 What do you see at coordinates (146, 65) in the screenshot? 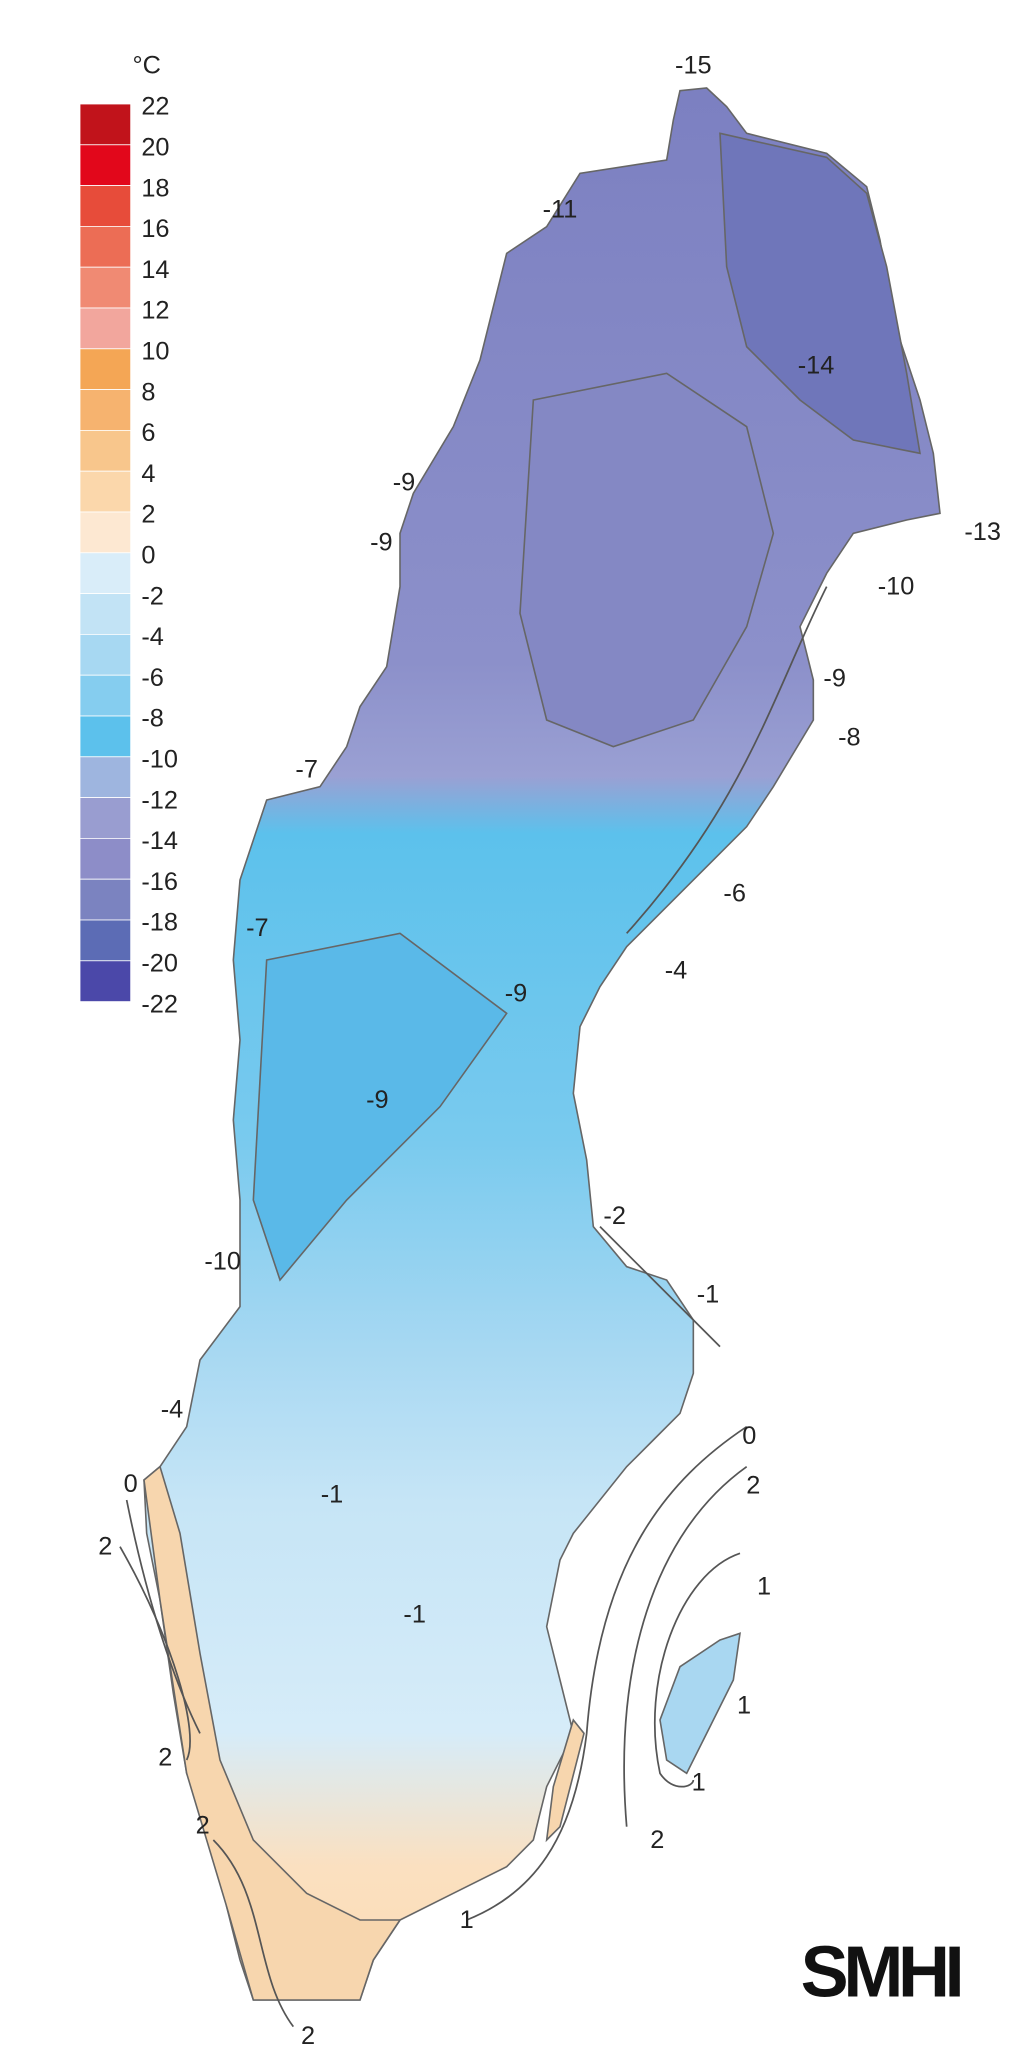
I see `legend-unit: °C` at bounding box center [146, 65].